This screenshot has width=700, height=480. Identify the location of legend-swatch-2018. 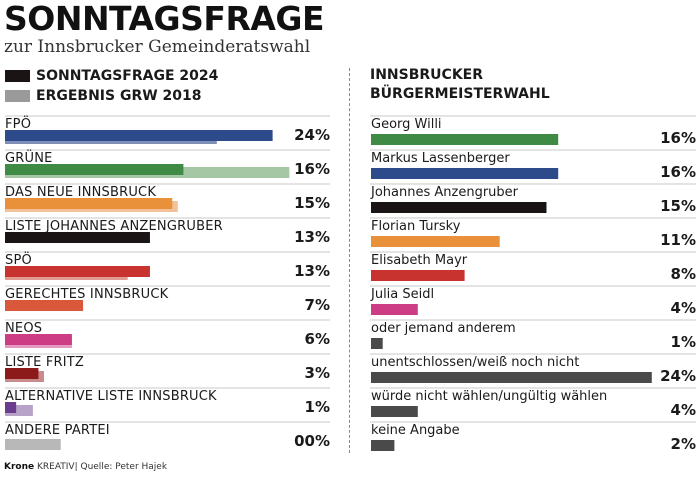
(17, 96).